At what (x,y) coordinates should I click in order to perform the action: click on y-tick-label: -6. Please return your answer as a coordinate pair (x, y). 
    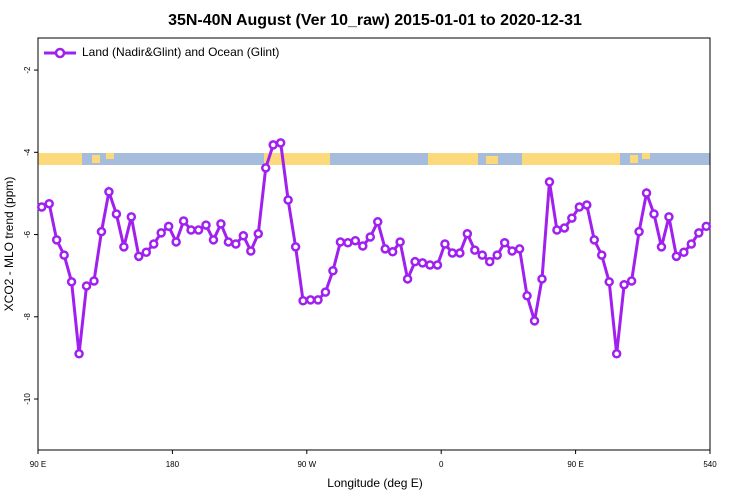
    Looking at the image, I should click on (27, 234).